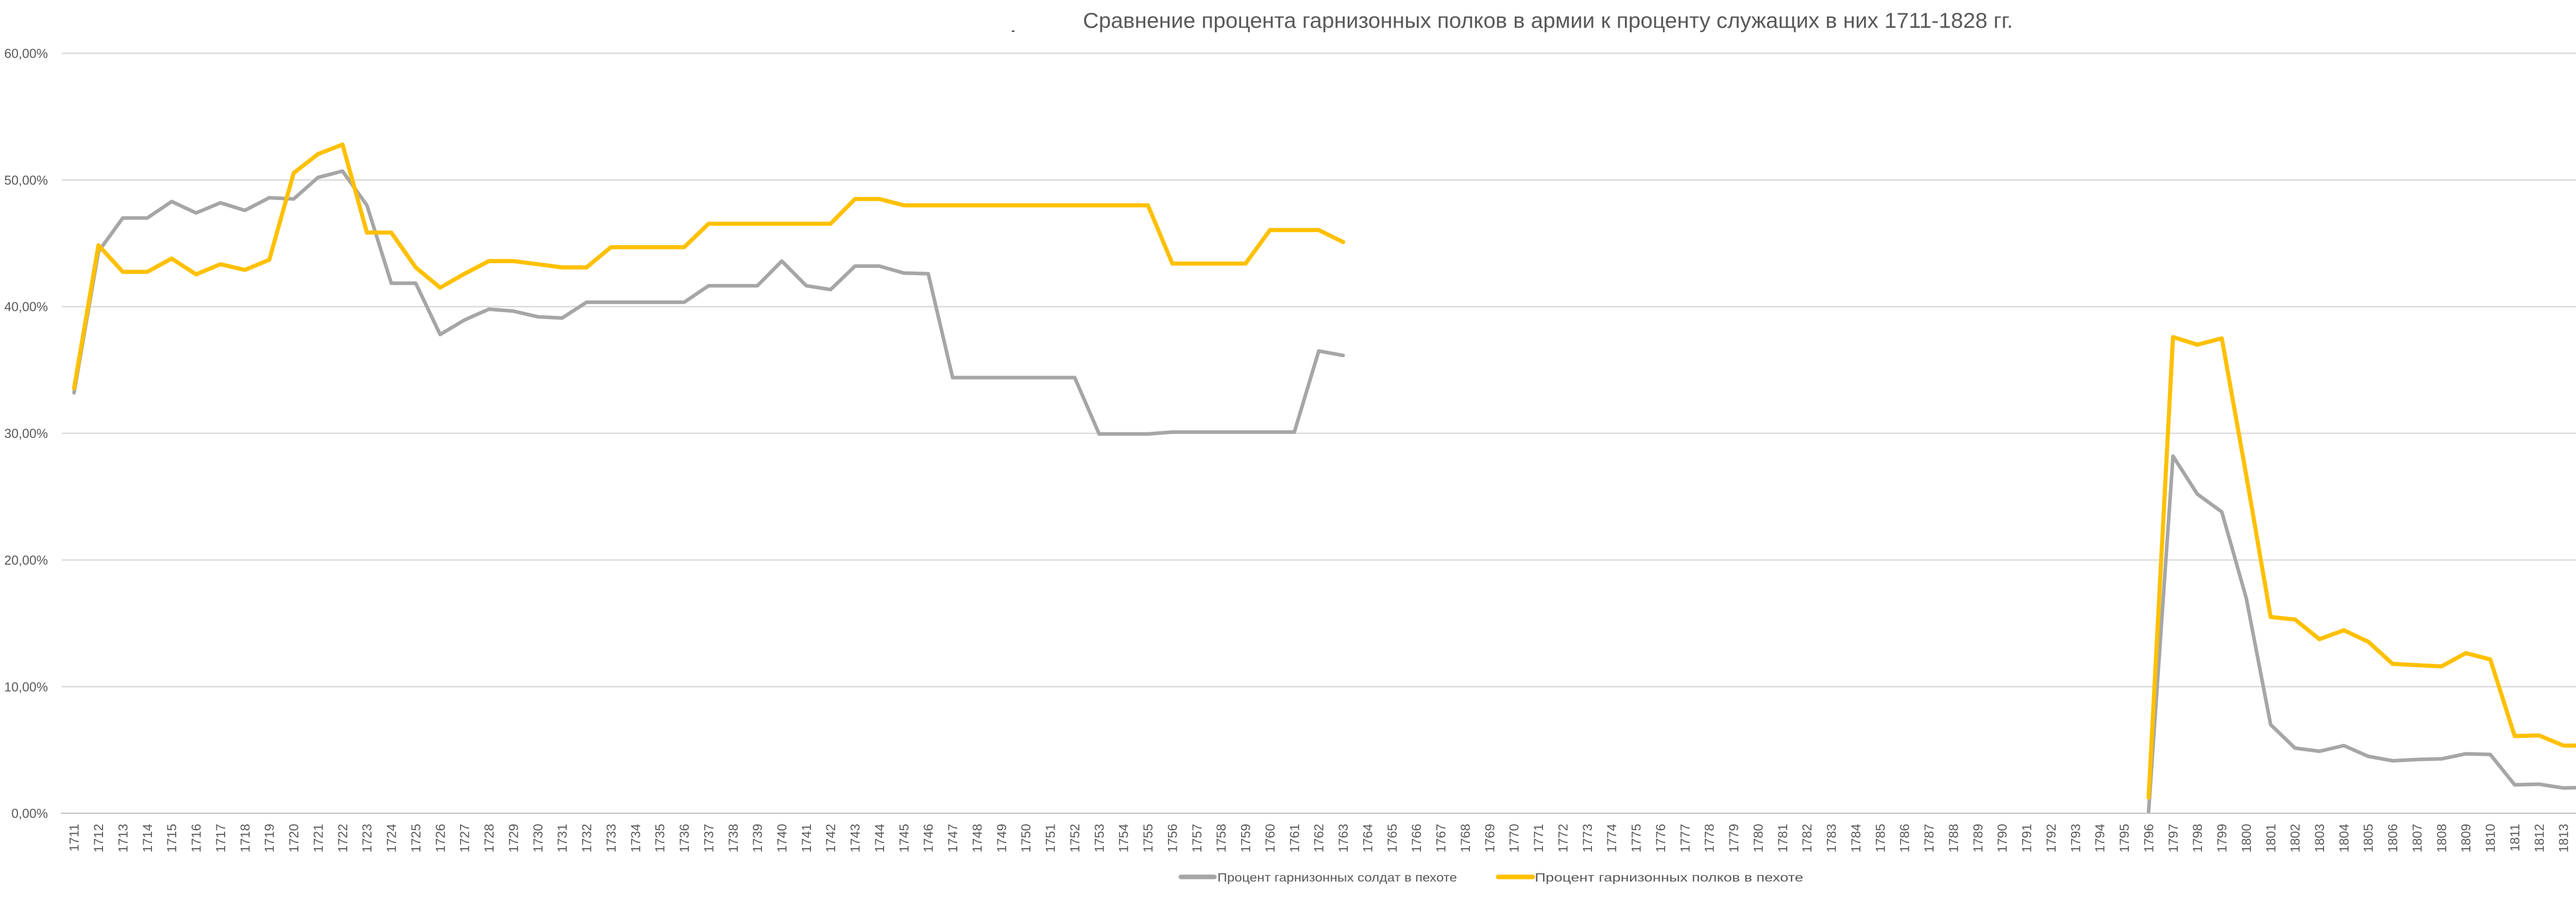  I want to click on svg-text: 1711, so click(74, 838).